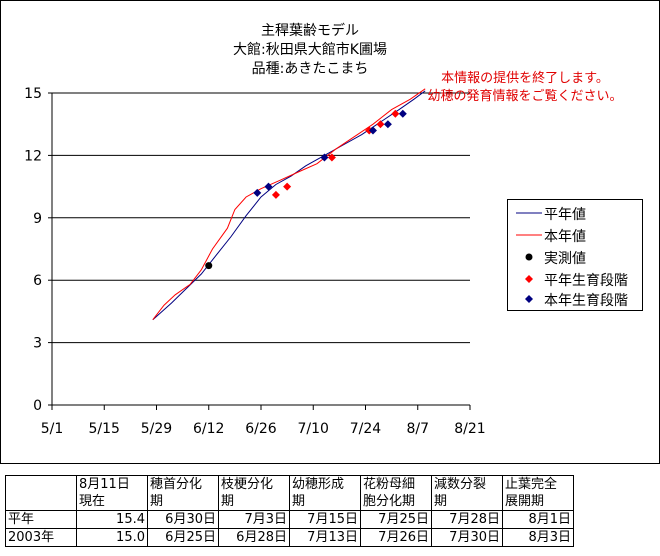 This screenshot has height=556, width=660. What do you see at coordinates (261, 429) in the screenshot?
I see `x-tick-label: 6/26` at bounding box center [261, 429].